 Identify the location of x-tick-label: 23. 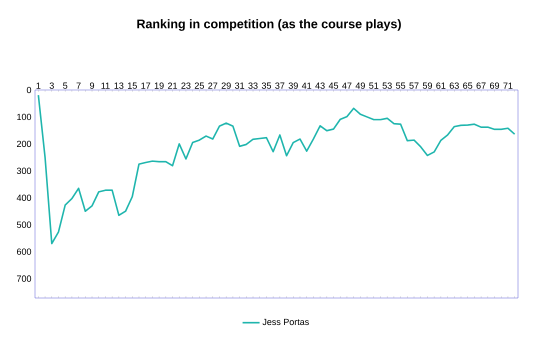
(186, 85).